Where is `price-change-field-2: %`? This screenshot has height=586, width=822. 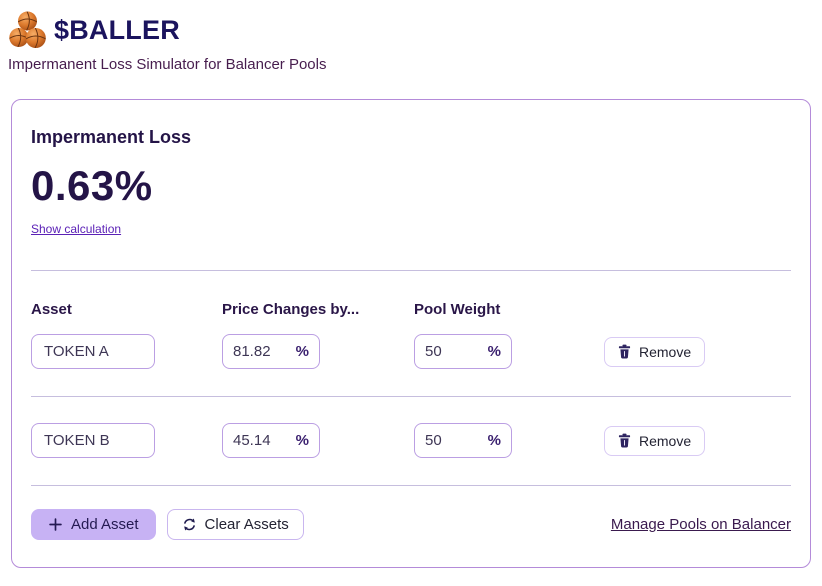
price-change-field-2: % is located at coordinates (271, 441).